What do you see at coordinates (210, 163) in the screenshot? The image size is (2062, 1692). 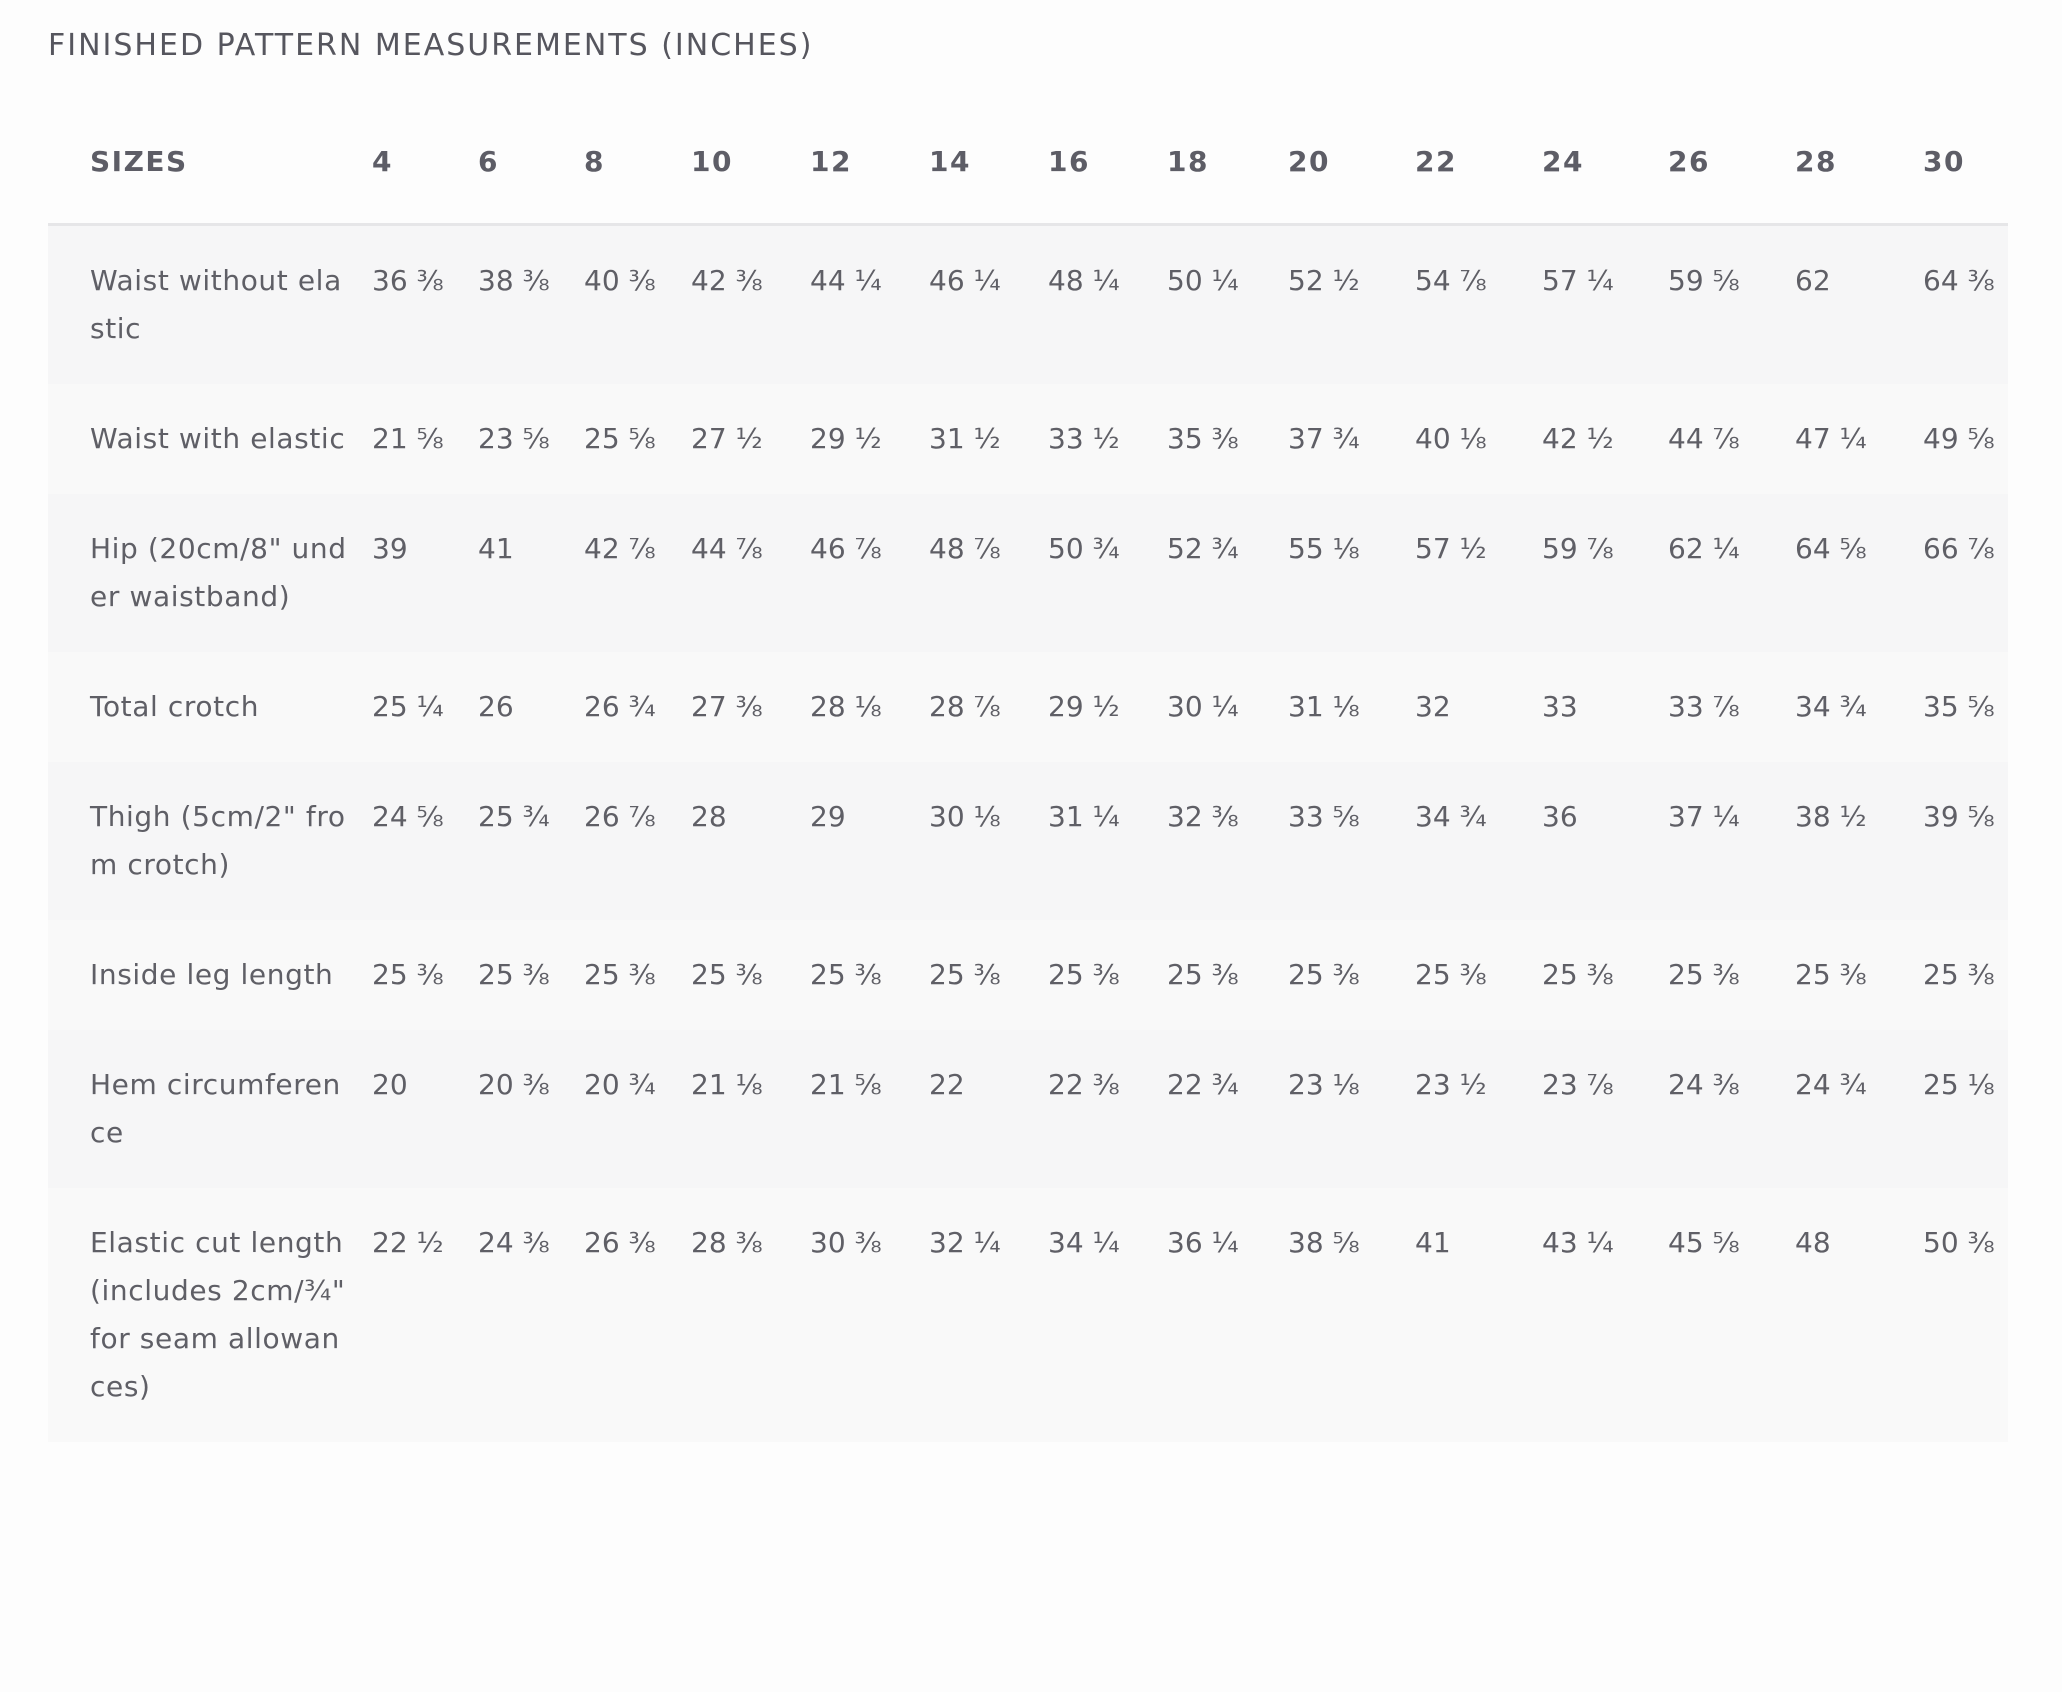 I see `sizes-header: SIZES` at bounding box center [210, 163].